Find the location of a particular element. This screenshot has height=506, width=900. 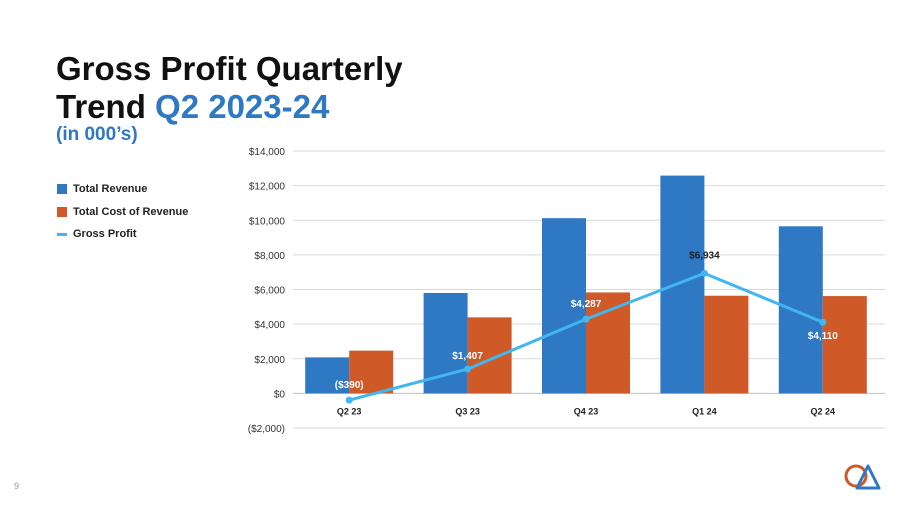

slide-subtitle: (in 000’s) is located at coordinates (97, 134).